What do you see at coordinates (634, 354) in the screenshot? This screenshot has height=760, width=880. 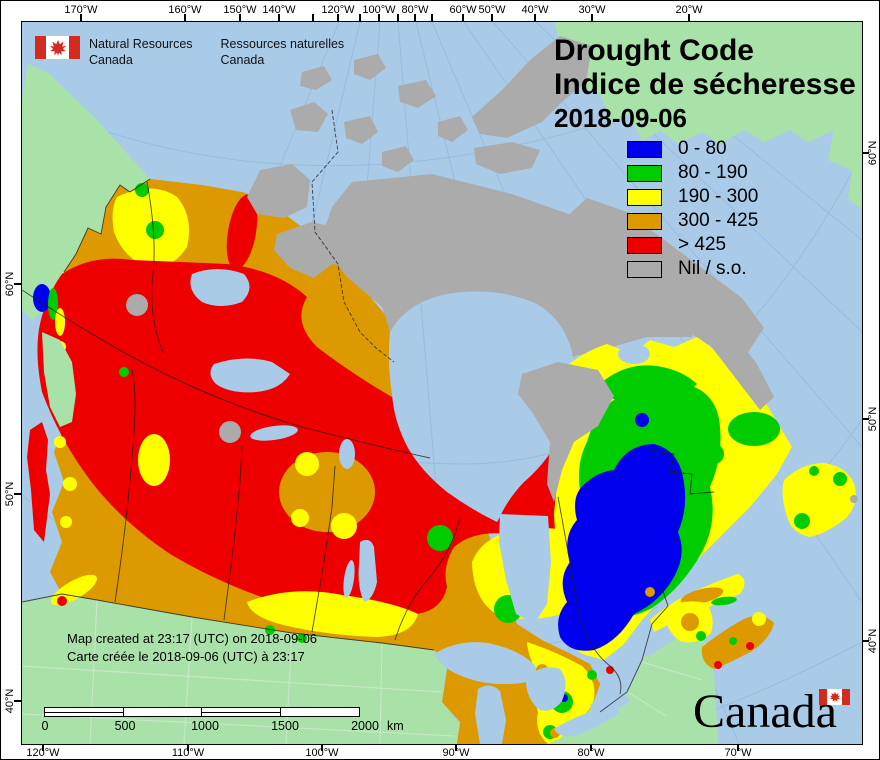 I see `ungava-bay` at bounding box center [634, 354].